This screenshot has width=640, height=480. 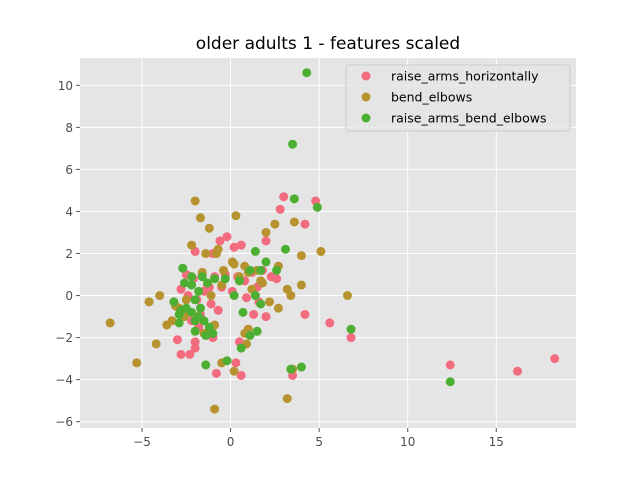 I want to click on y-tick-label: 6, so click(x=69, y=170).